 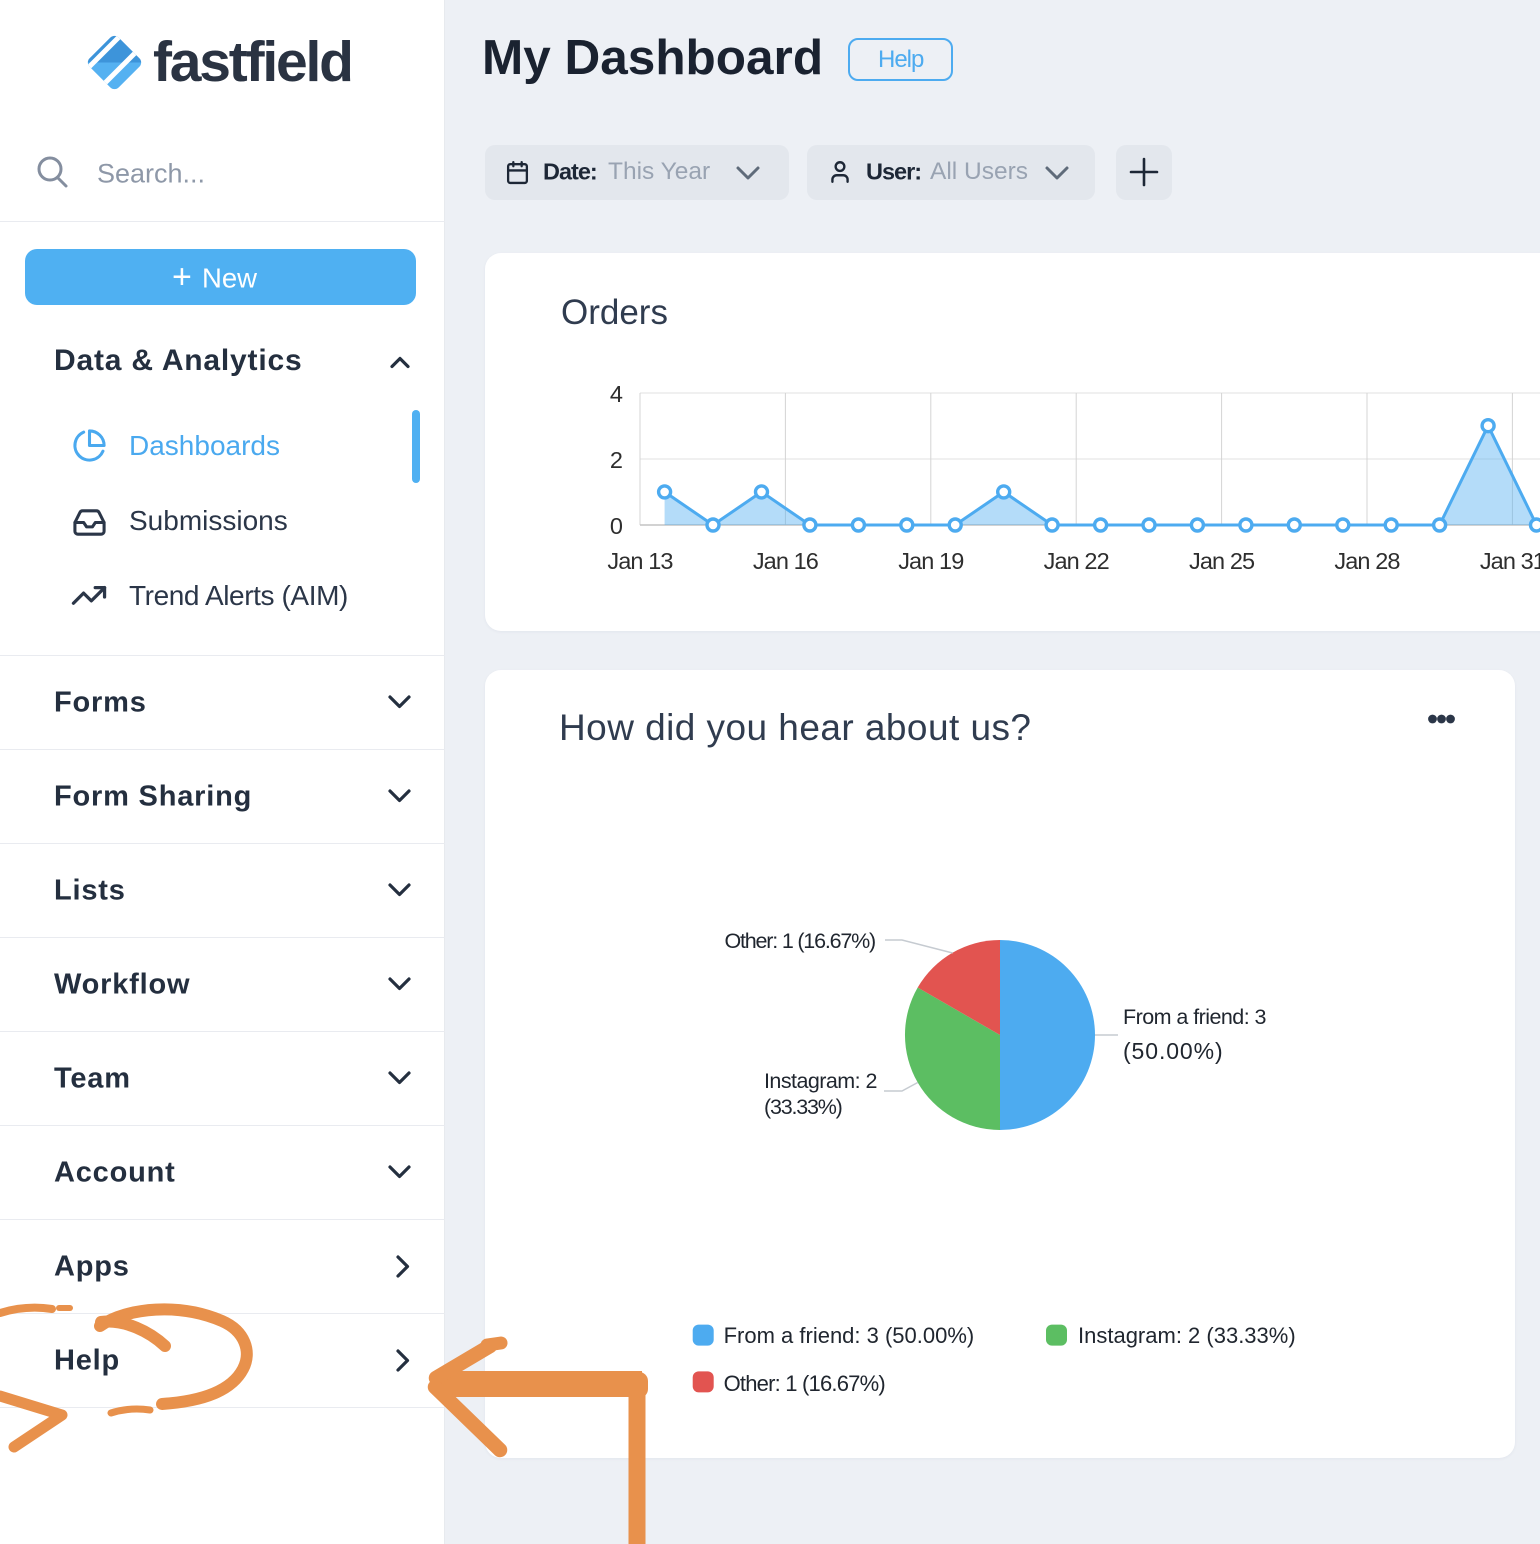 I want to click on svg-text: Jan 31, so click(x=1510, y=561).